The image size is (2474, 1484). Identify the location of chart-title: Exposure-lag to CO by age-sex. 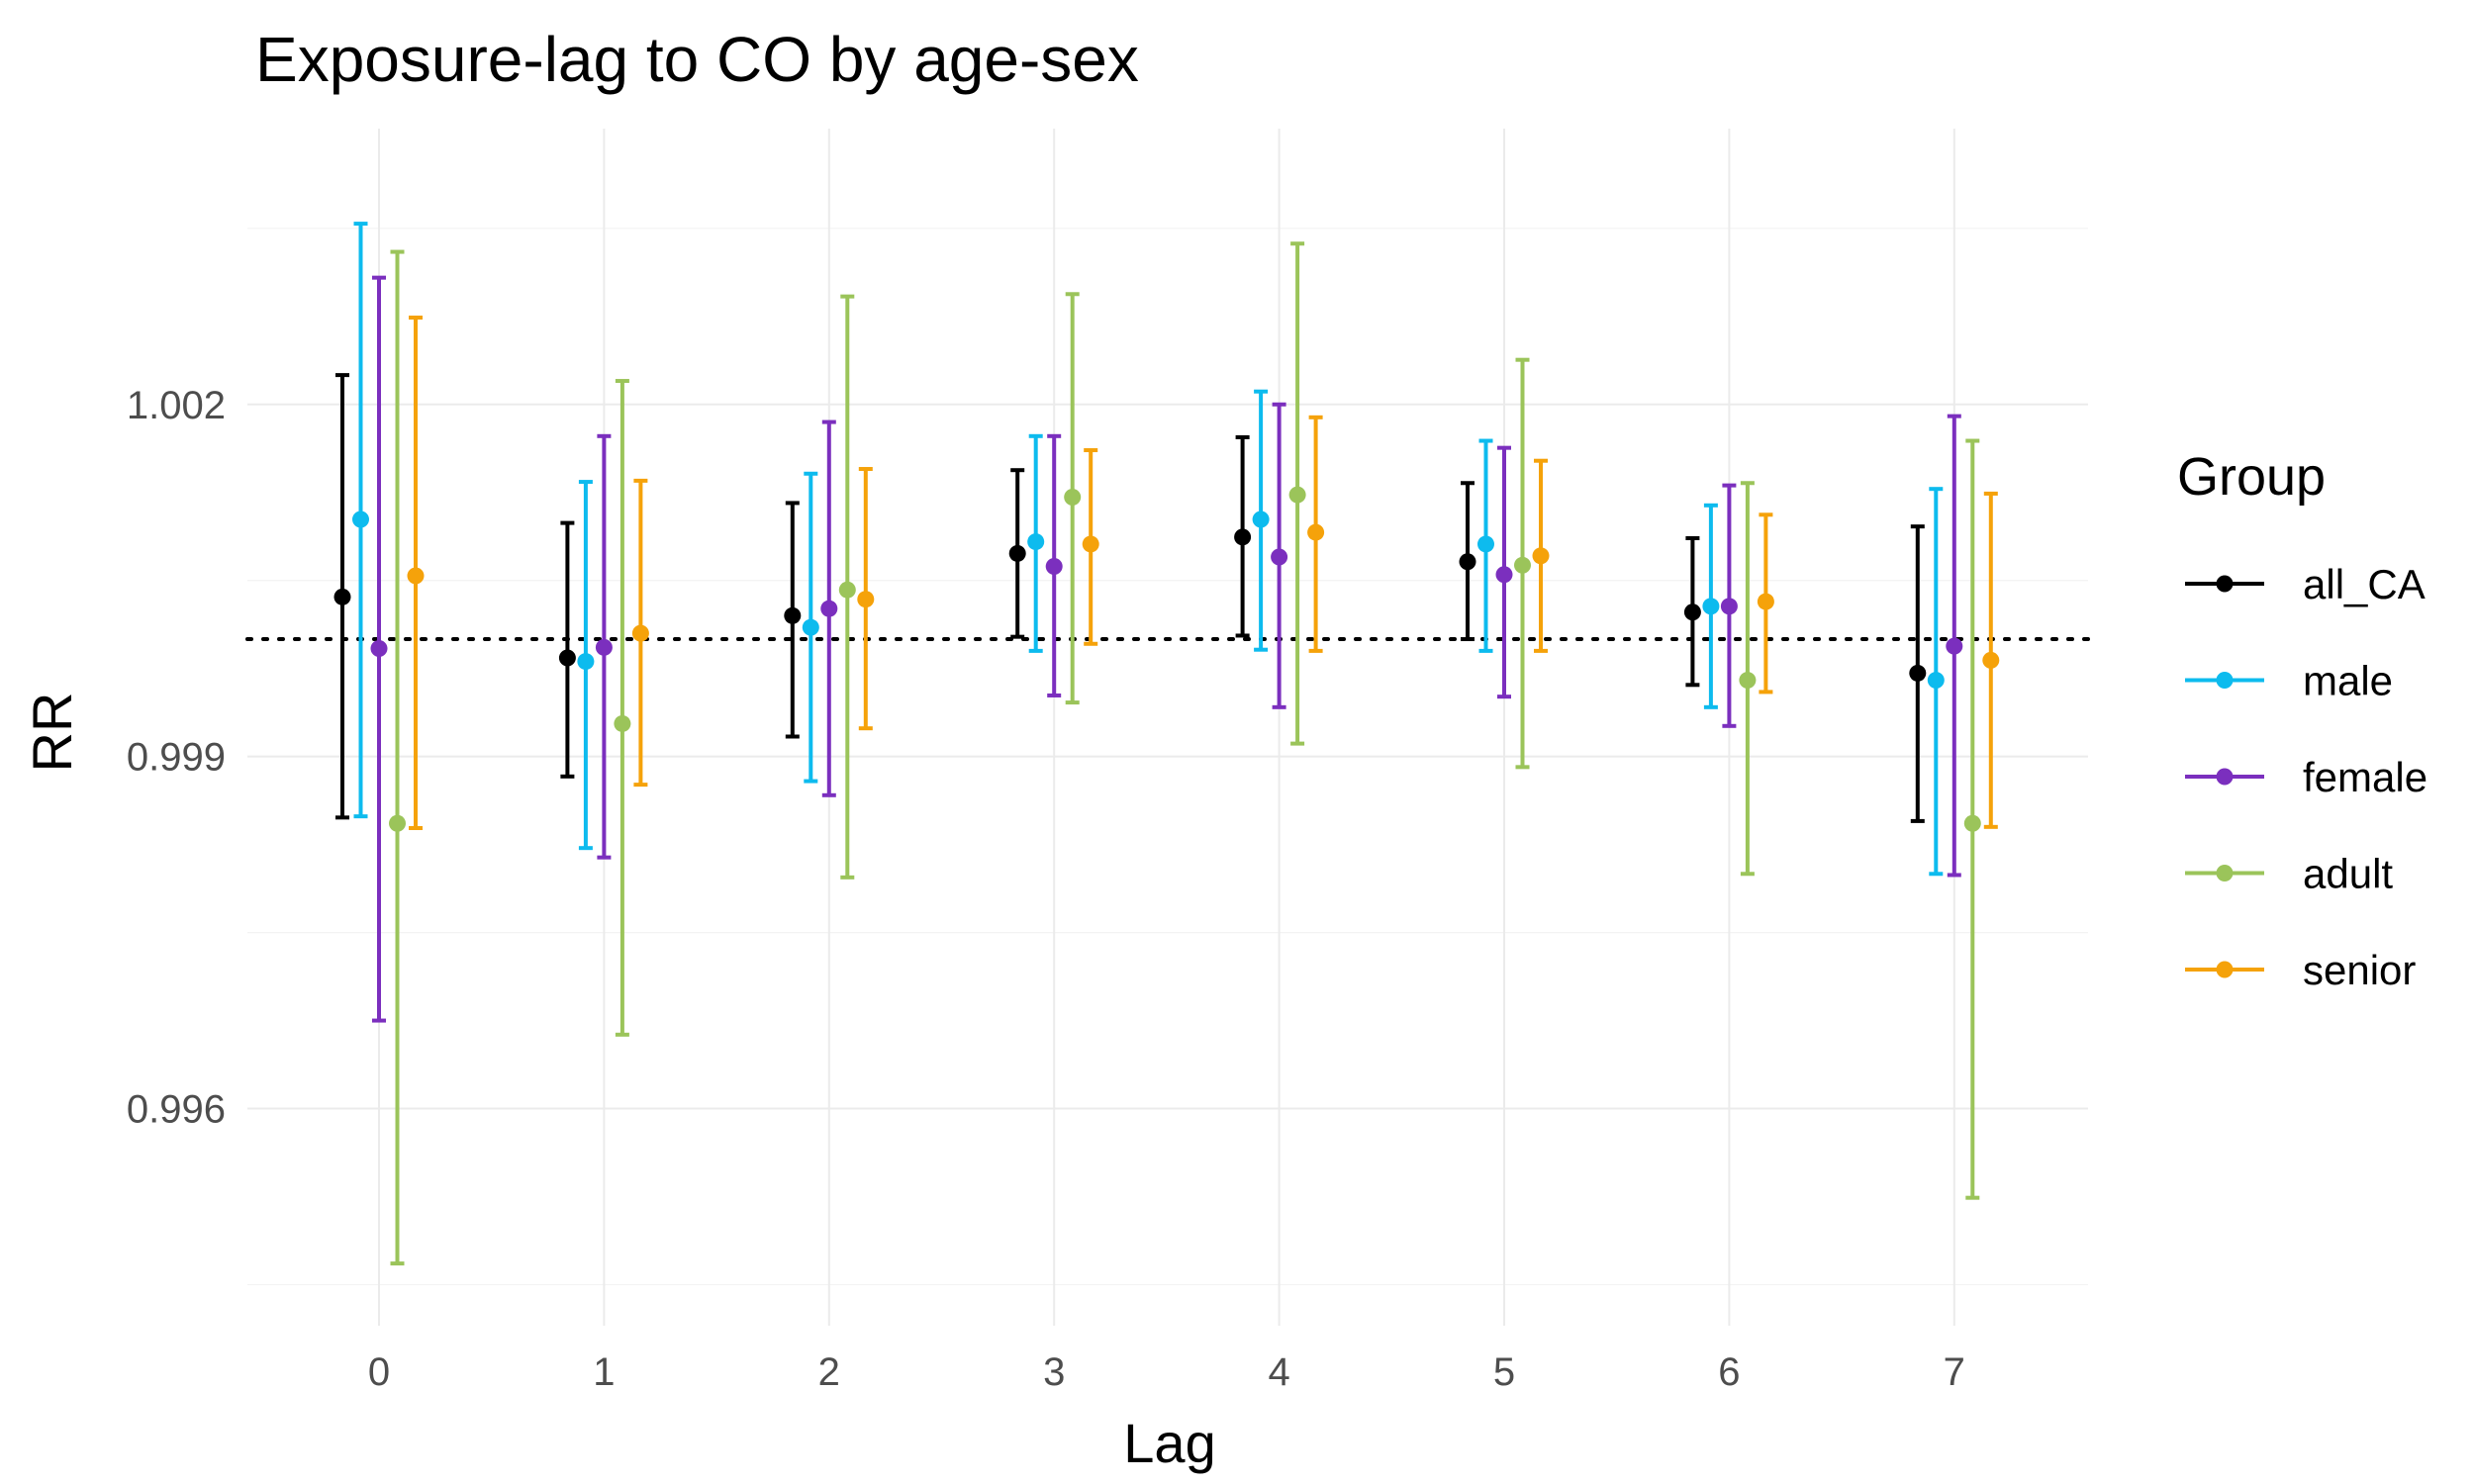
(697, 59).